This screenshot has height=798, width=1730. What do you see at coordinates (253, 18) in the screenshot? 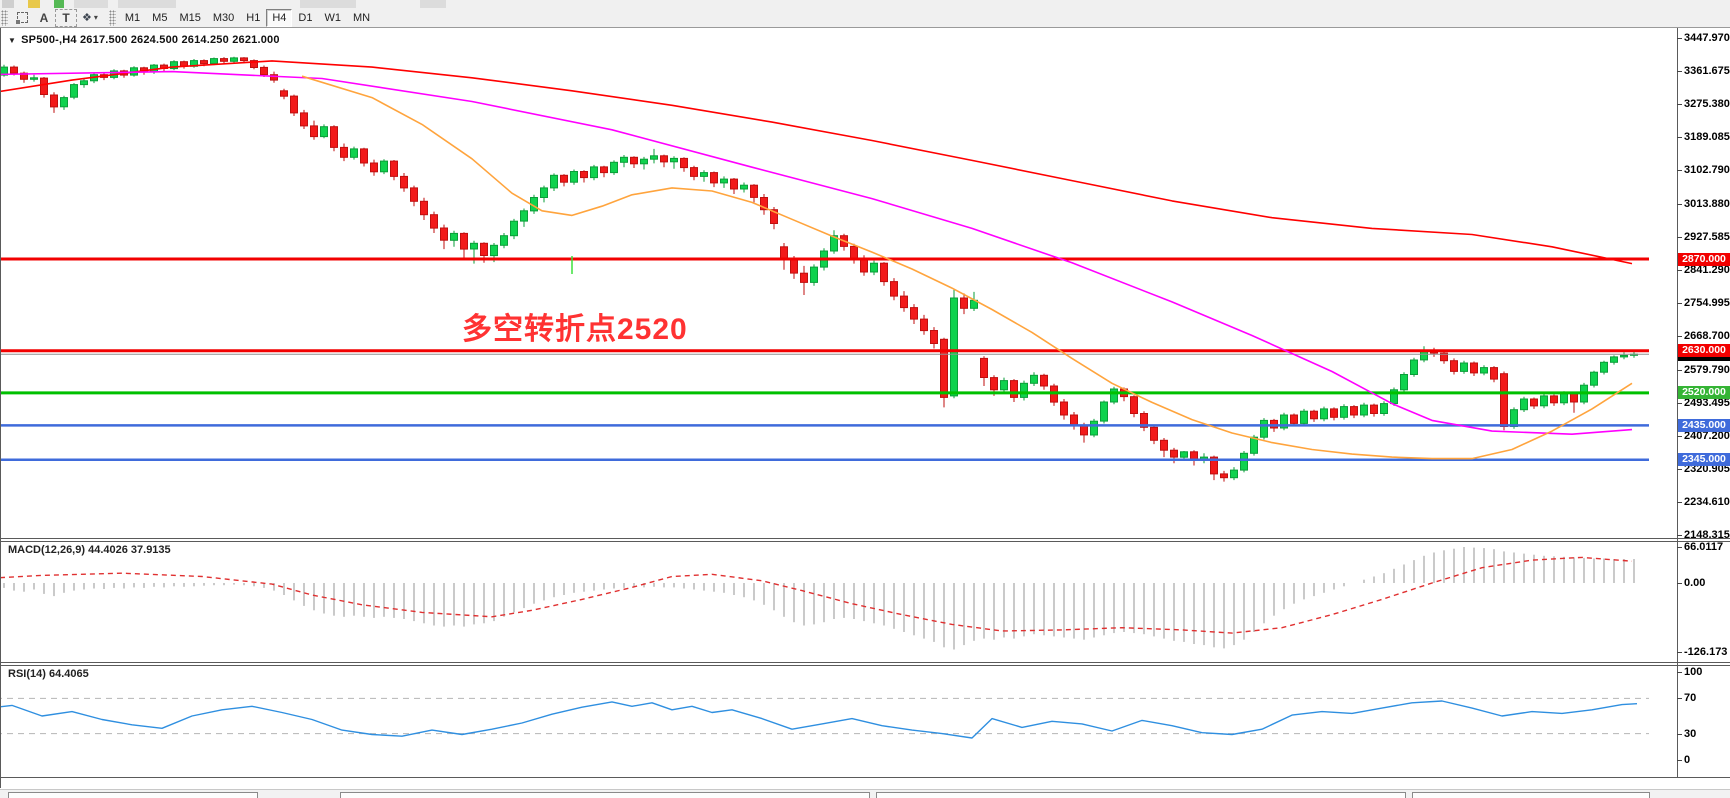
I see `timeframe-button-h1: H1` at bounding box center [253, 18].